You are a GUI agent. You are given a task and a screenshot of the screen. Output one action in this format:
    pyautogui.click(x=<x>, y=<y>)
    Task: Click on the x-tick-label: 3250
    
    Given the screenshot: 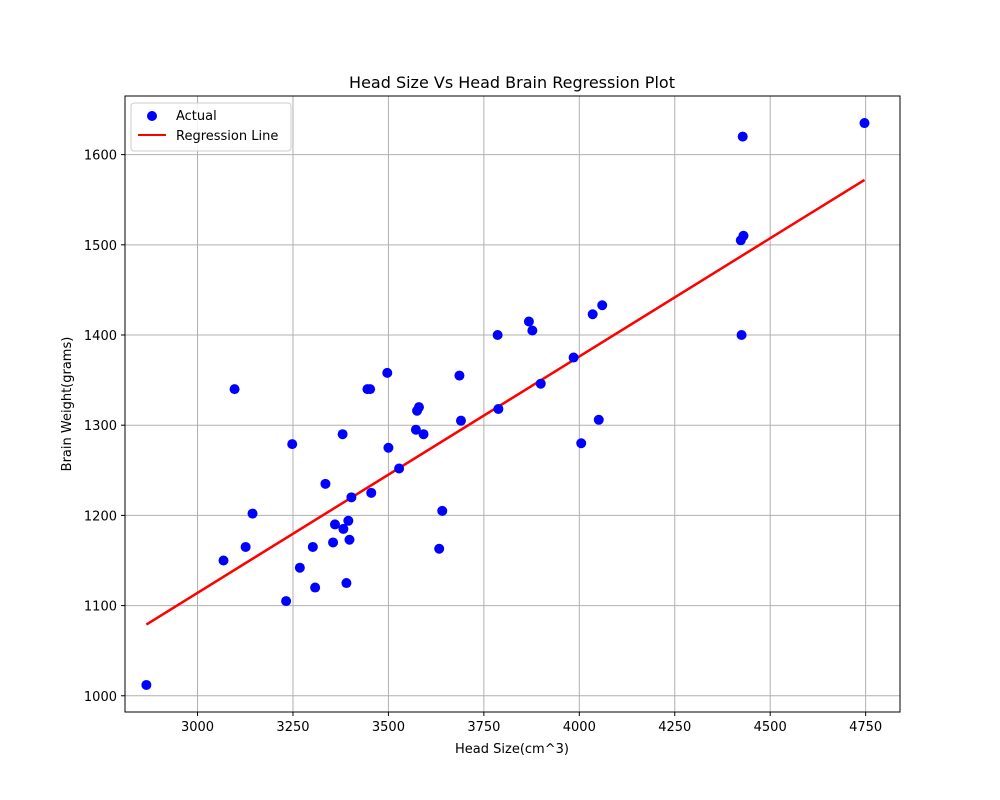 What is the action you would take?
    pyautogui.click(x=292, y=727)
    